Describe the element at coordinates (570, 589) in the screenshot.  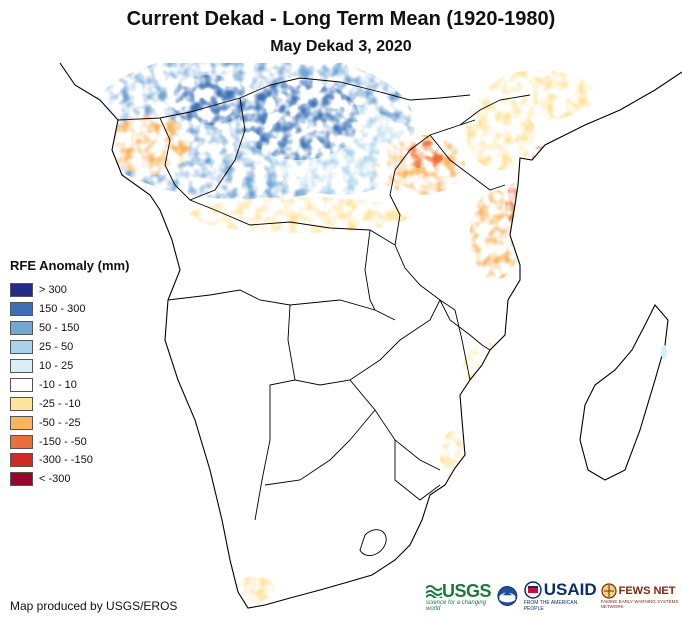
I see `usaid-label: USAID` at that location.